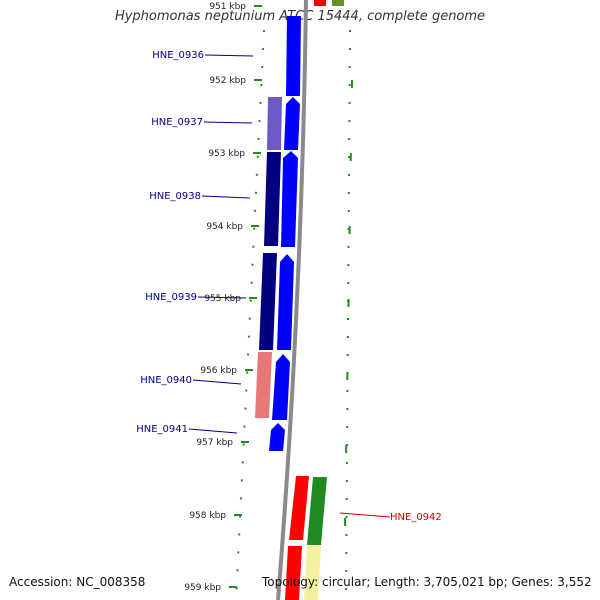 The width and height of the screenshot is (600, 600). Describe the element at coordinates (348, 314) in the screenshot. I see `outer-tick-ladder` at that location.